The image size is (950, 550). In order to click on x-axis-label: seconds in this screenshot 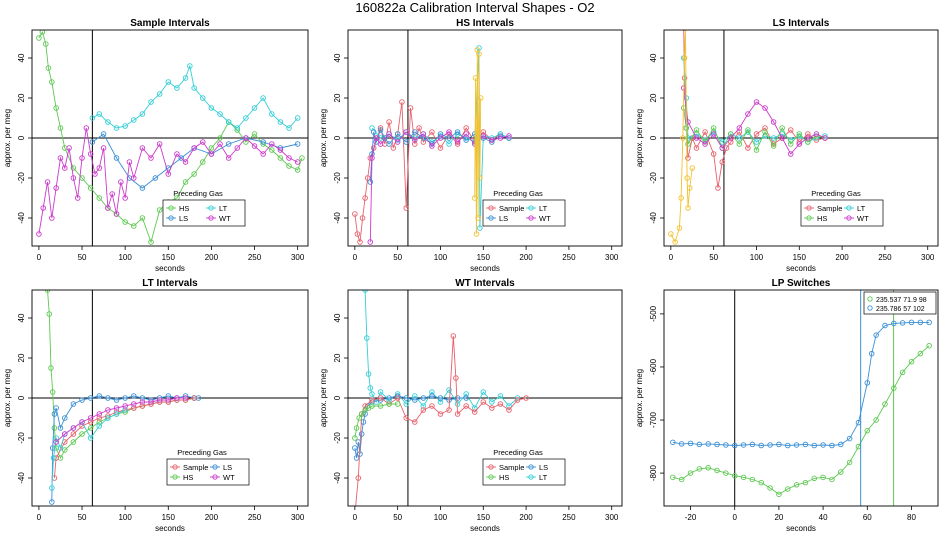, I will do `click(170, 528)`.